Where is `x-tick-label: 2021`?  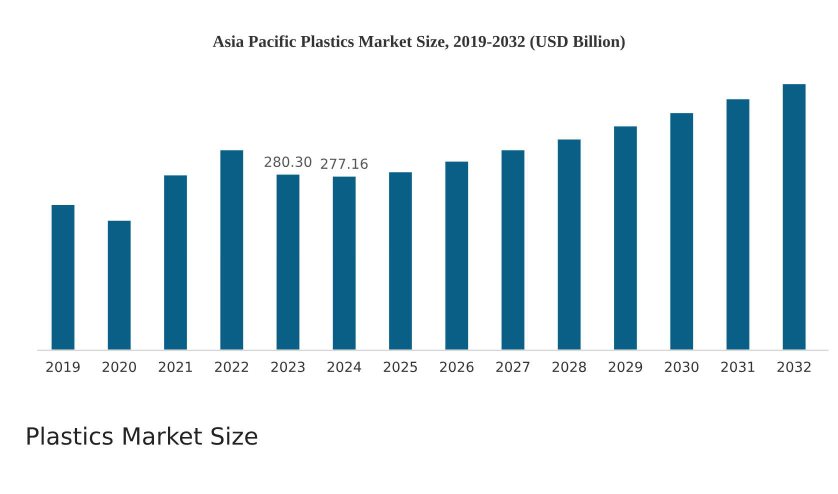 x-tick-label: 2021 is located at coordinates (175, 367).